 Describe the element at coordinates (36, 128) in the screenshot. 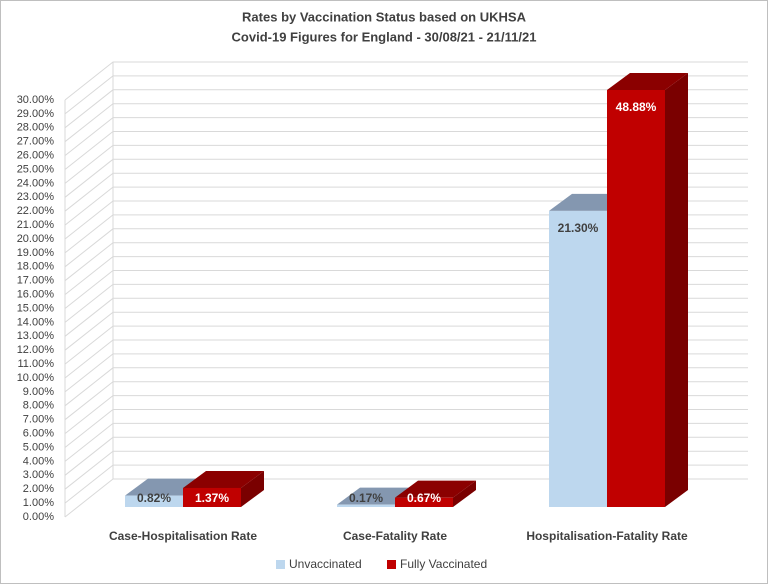

I see `y-tick-label: 28.00%` at that location.